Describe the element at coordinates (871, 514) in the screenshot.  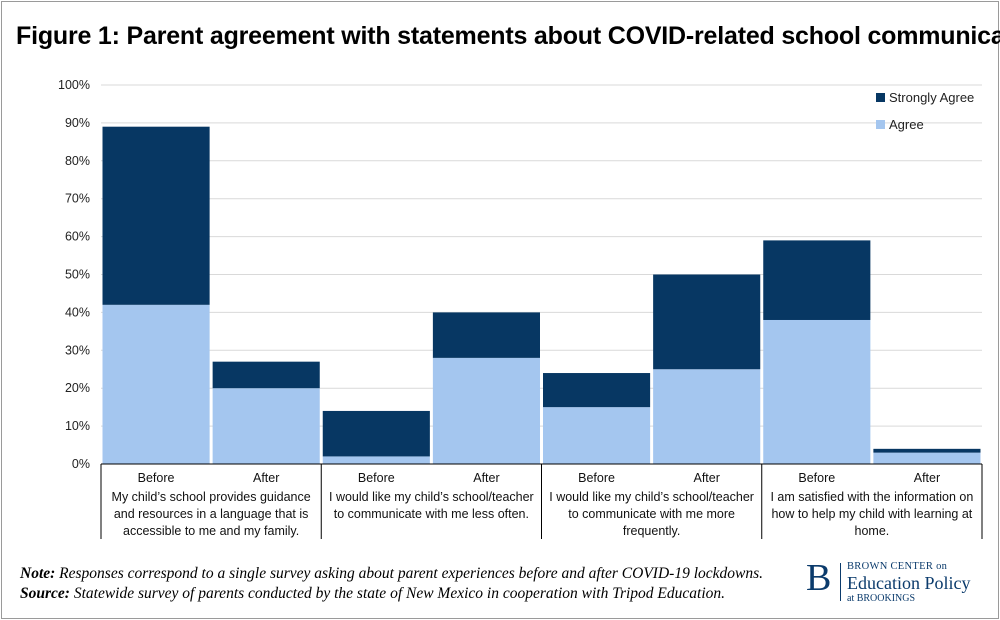
I see `group-label-line: how to help my child with learning at` at that location.